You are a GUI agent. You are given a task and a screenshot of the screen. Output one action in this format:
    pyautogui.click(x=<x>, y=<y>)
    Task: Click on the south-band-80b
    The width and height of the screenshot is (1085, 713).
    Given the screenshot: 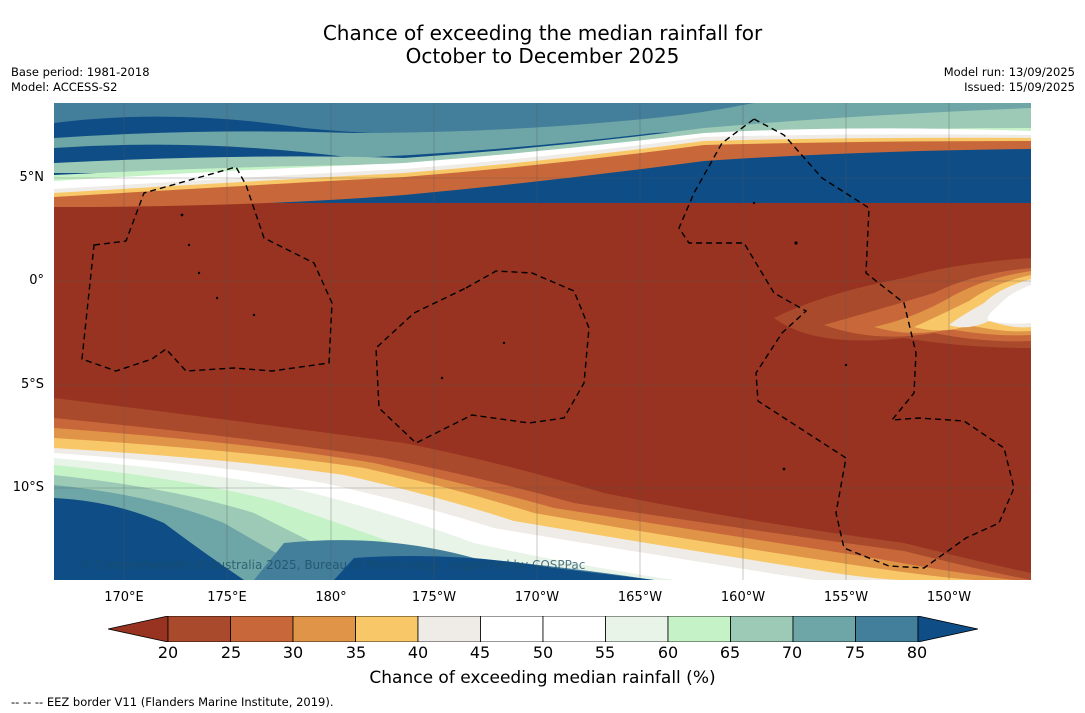 What is the action you would take?
    pyautogui.click(x=494, y=567)
    